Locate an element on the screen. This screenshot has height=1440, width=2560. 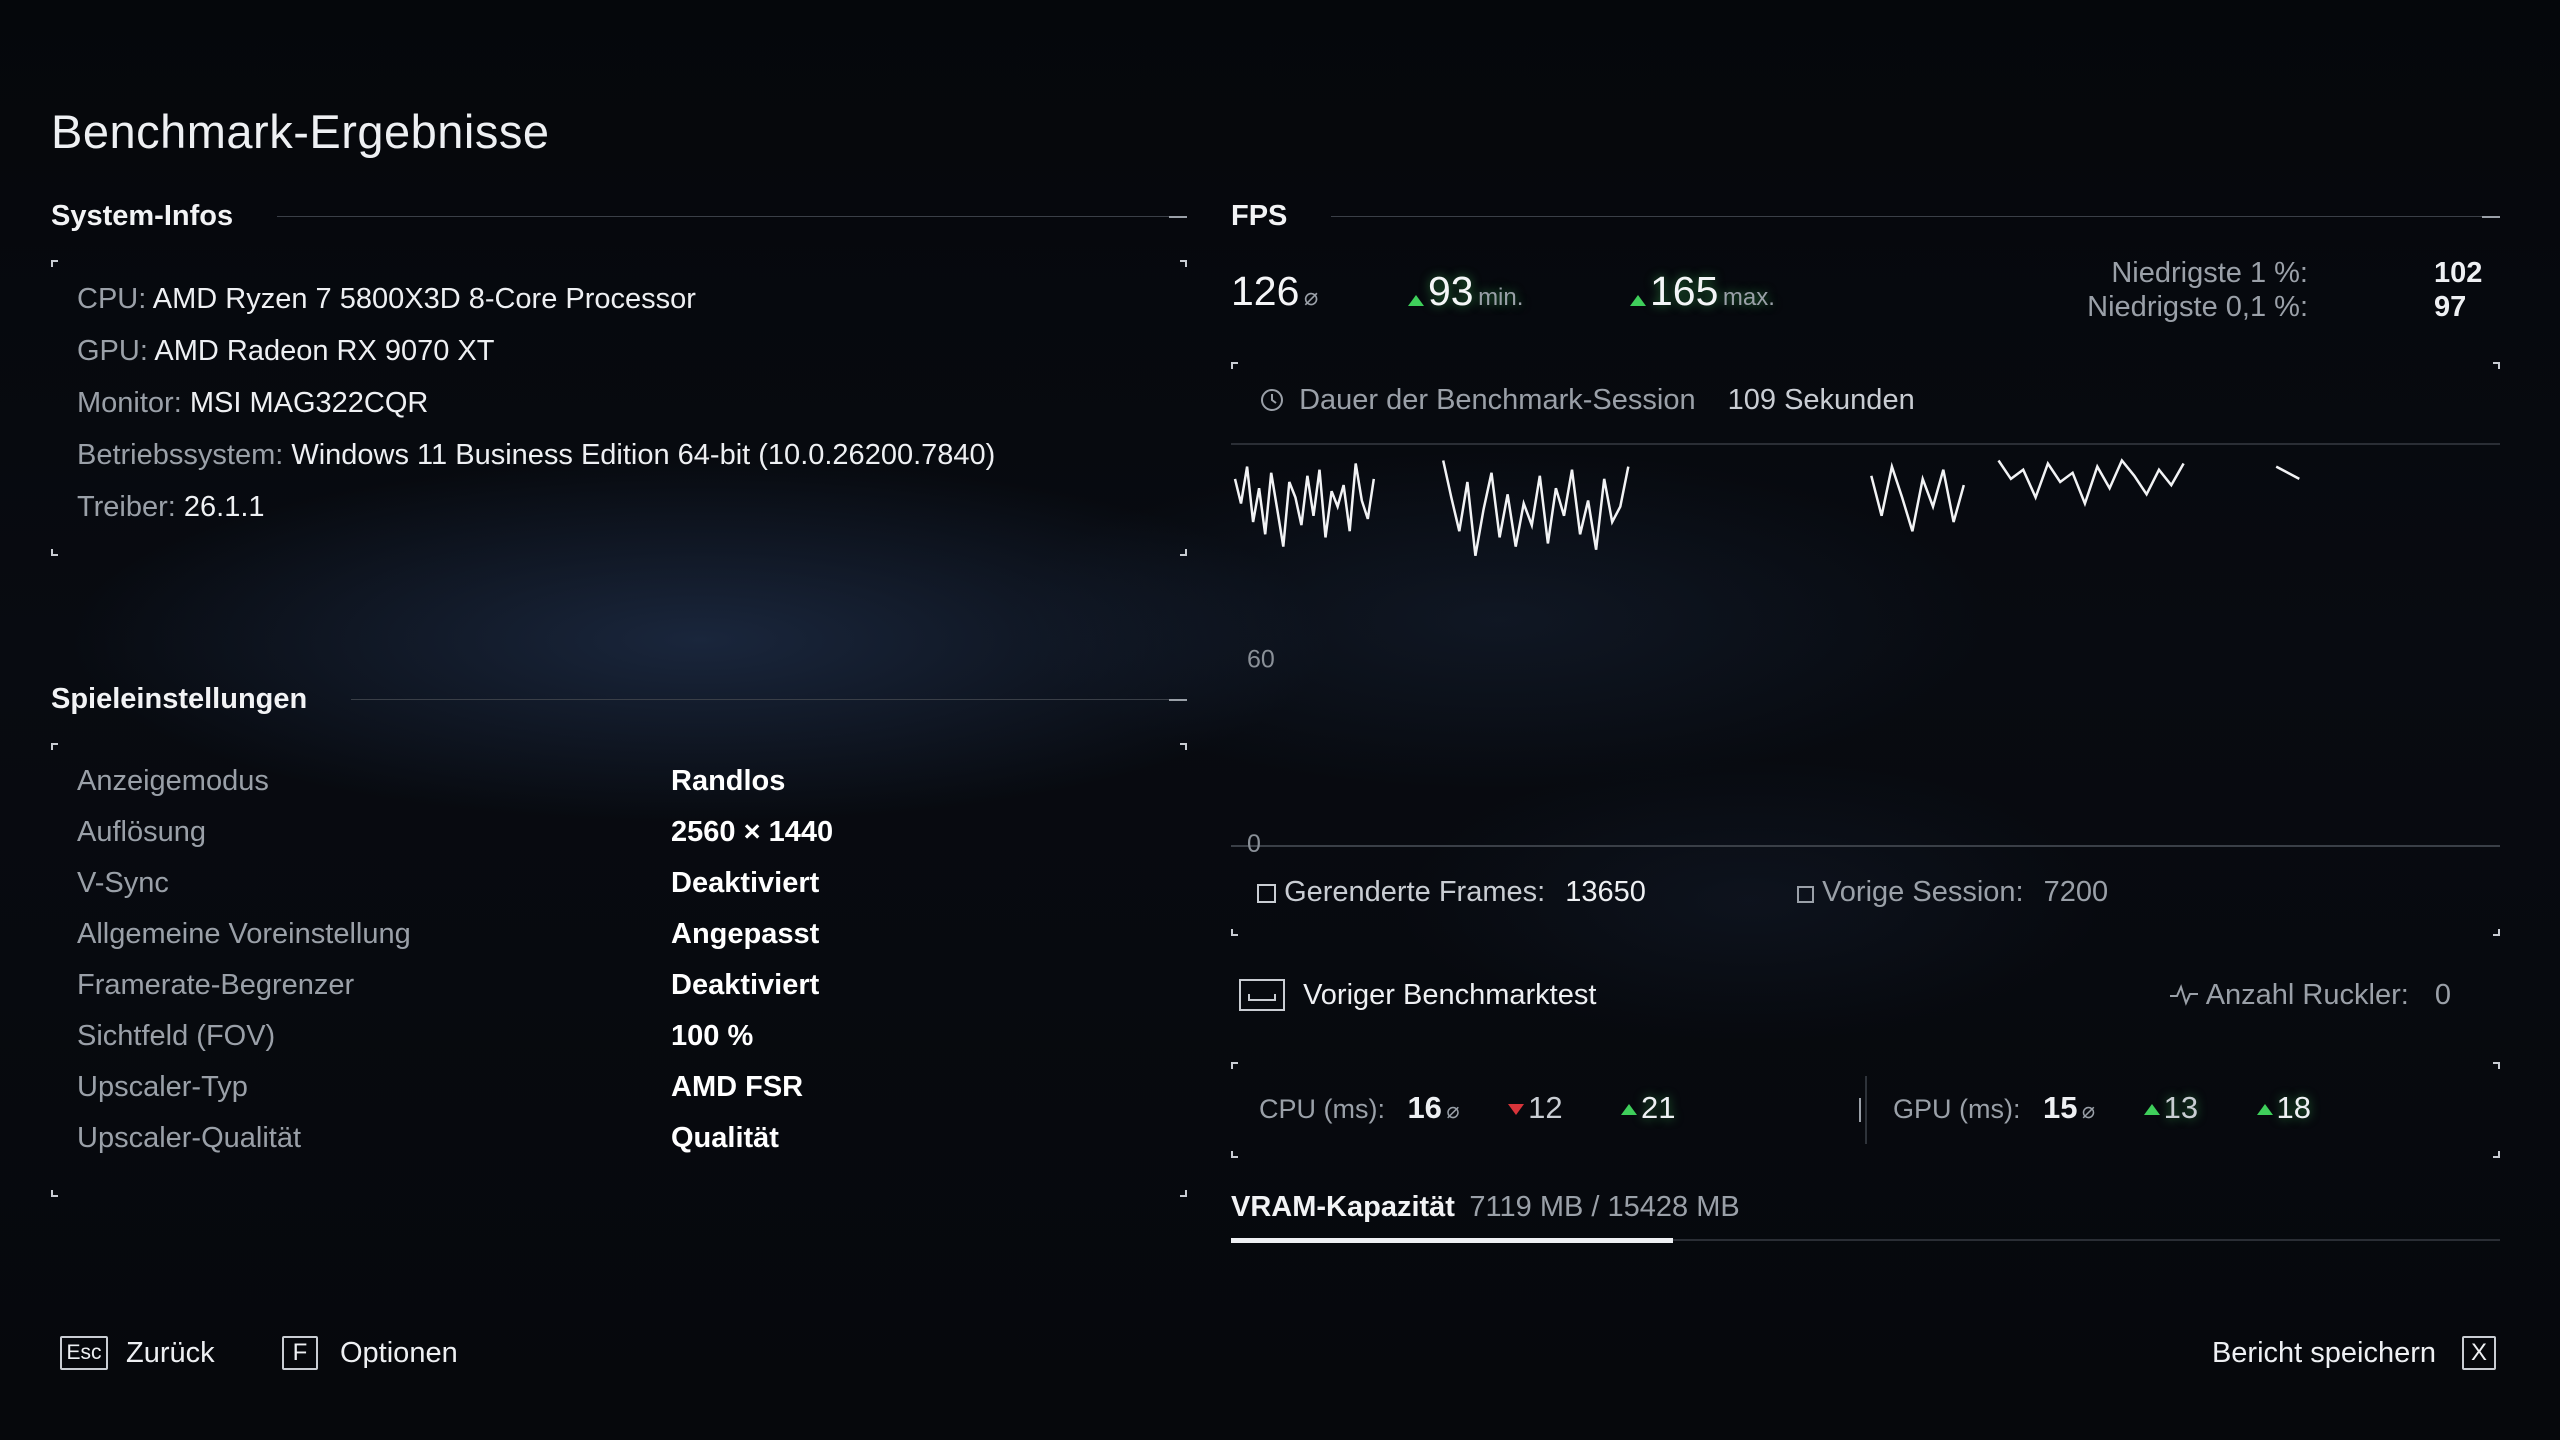
fps-title: FPS is located at coordinates (1259, 216).